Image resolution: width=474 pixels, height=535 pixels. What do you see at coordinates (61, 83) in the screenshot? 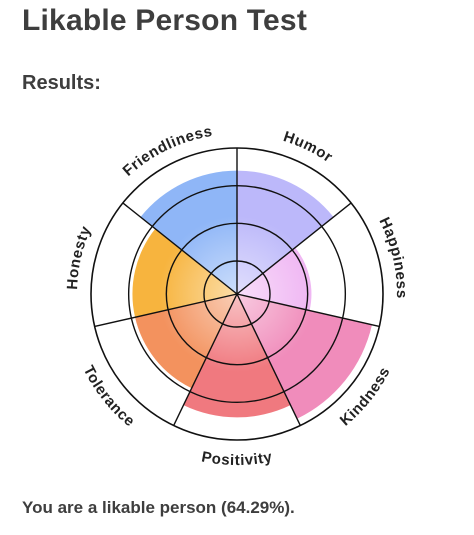
I see `results-heading: Results:` at bounding box center [61, 83].